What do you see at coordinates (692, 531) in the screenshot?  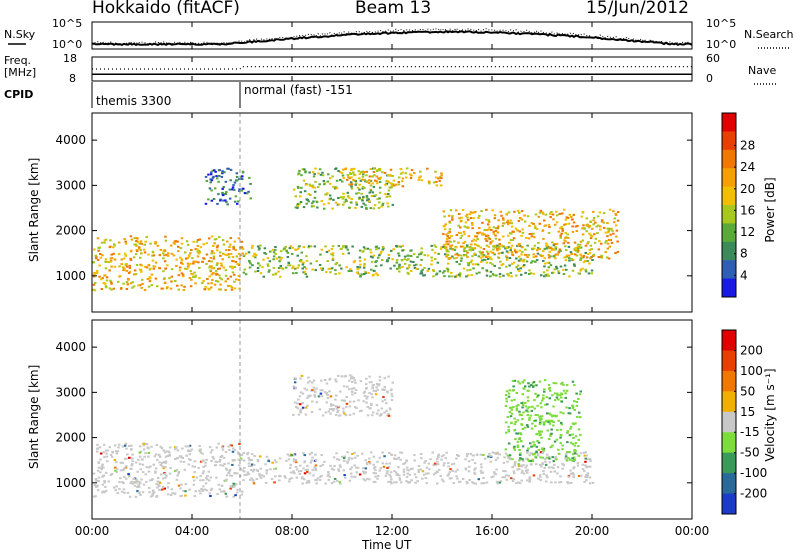 I see `x-tick-label: 00:00` at bounding box center [692, 531].